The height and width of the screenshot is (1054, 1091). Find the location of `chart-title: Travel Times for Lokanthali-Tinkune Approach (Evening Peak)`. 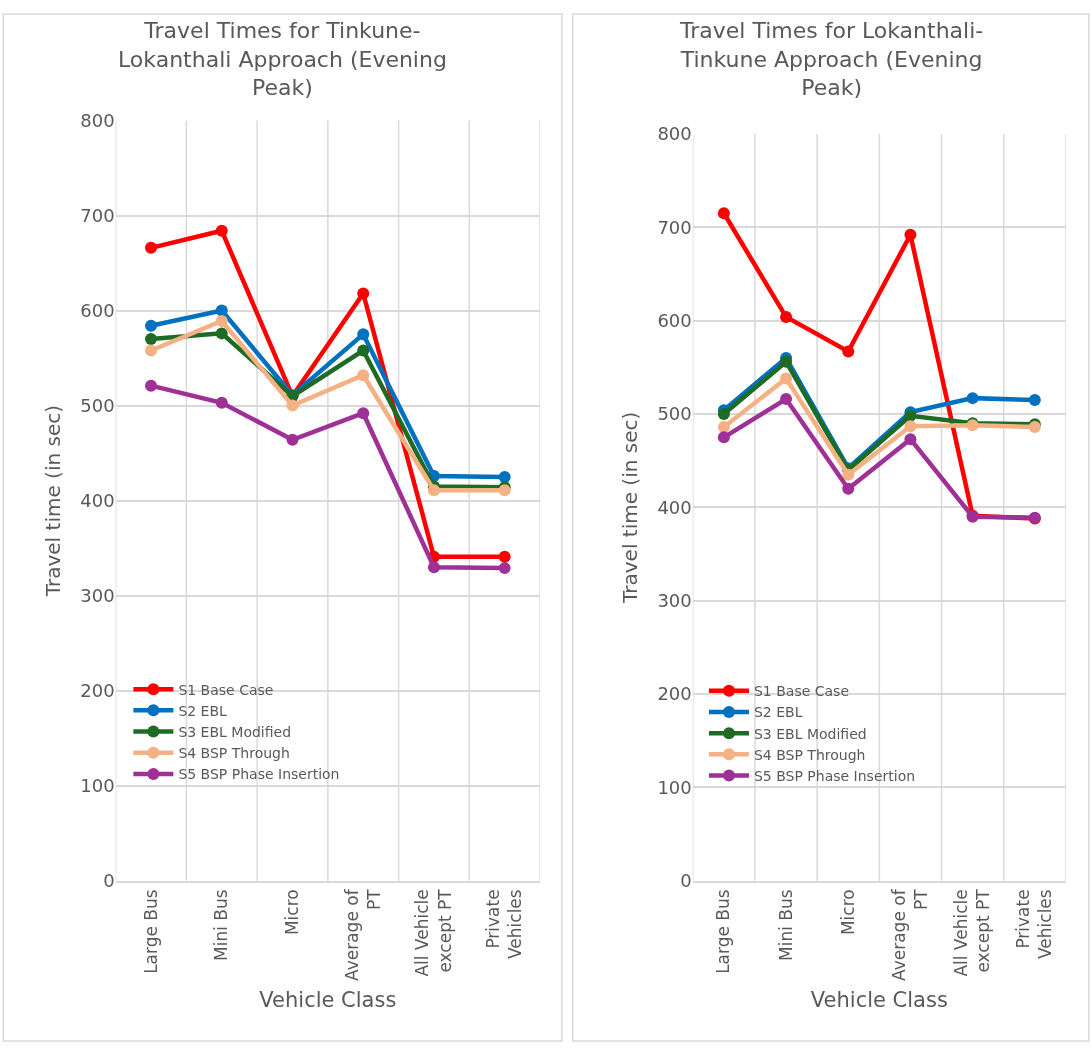

chart-title: Travel Times for Lokanthali-Tinkune Approach (Evening Peak) is located at coordinates (831, 59).